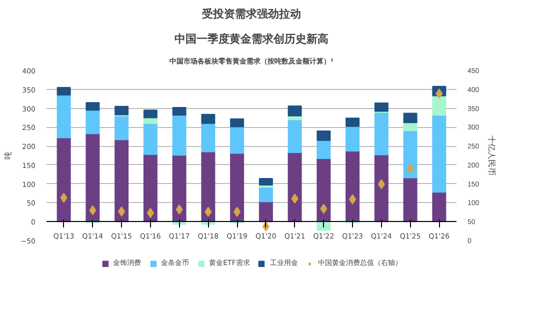 The height and width of the screenshot is (327, 533). What do you see at coordinates (491, 156) in the screenshot?
I see `y2-axis-title: 十亿人民币` at bounding box center [491, 156].